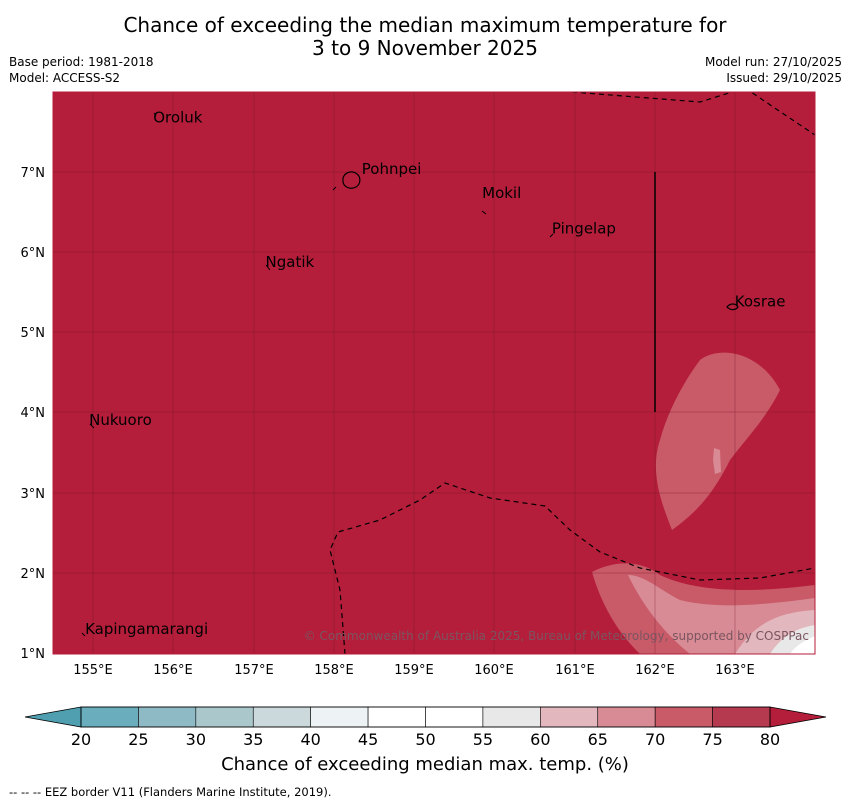  I want to click on colorbar-tick-label: 40, so click(310, 739).